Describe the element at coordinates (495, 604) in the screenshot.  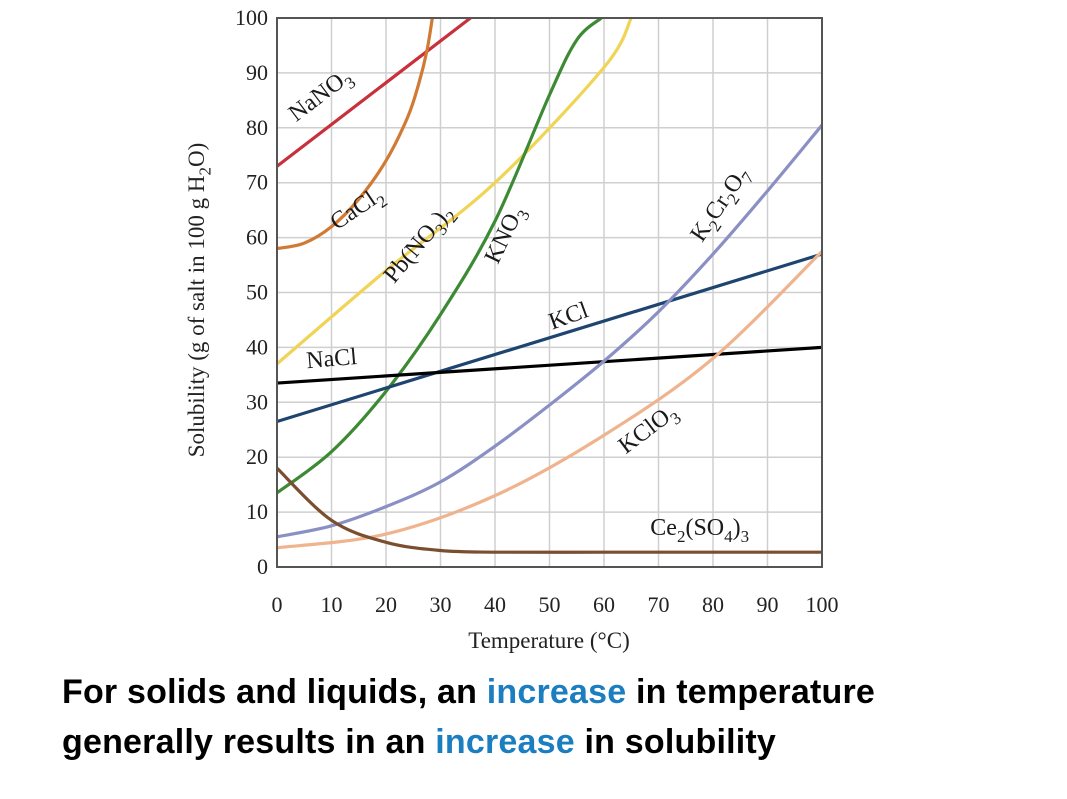
I see `x-tick-label-40: 40` at that location.